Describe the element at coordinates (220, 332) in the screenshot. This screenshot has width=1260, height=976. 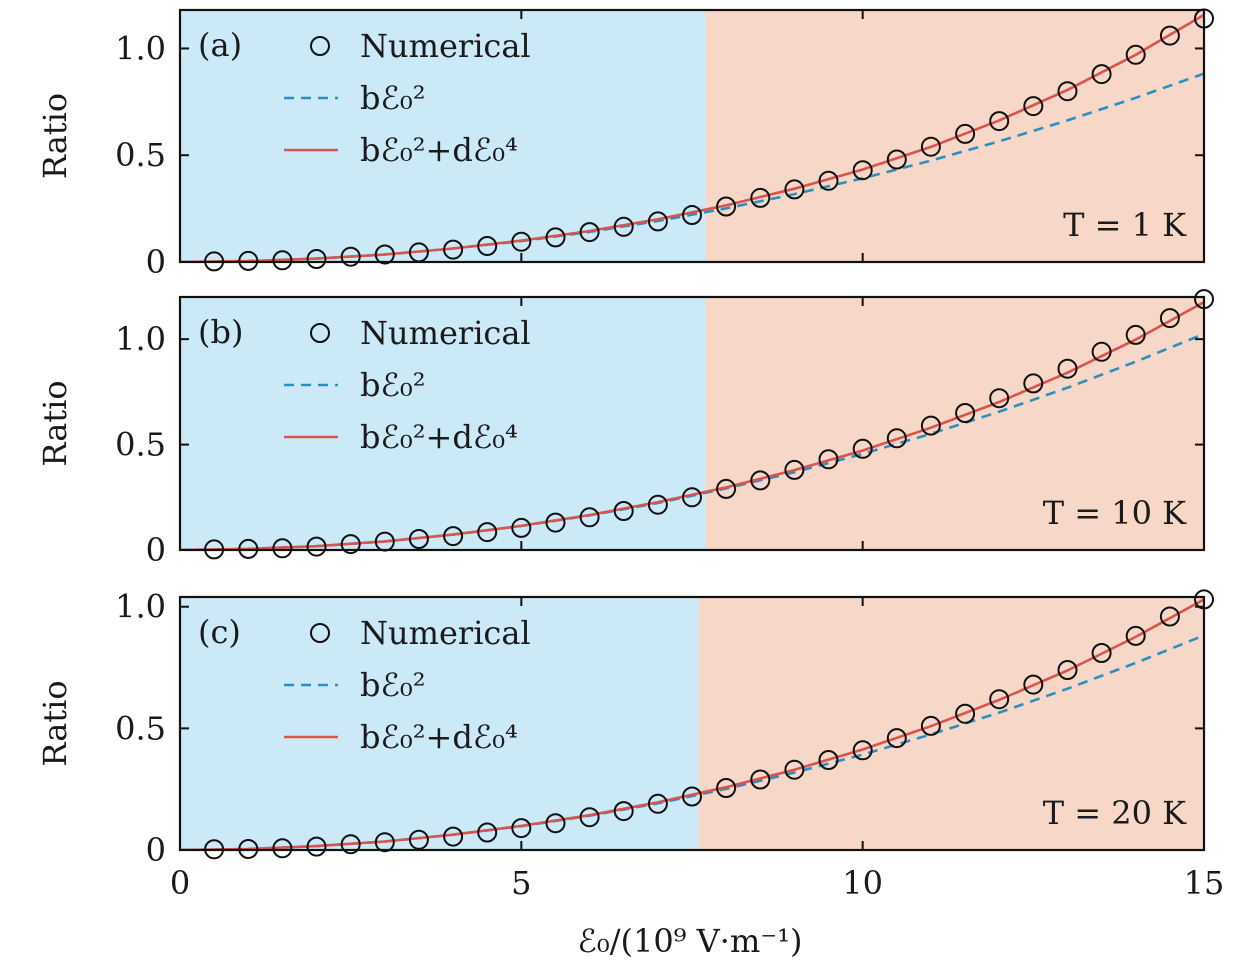
I see `panel-tag: (b)` at that location.